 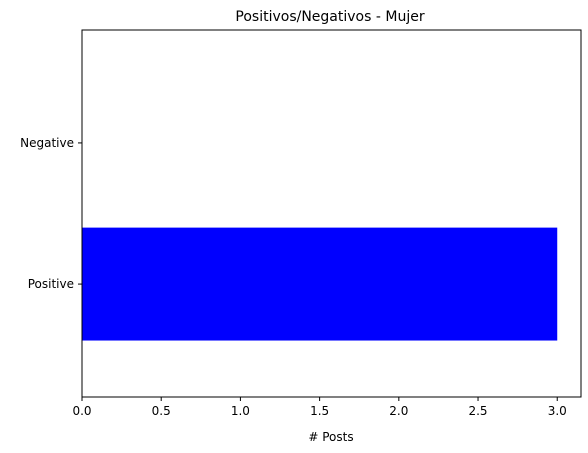 What do you see at coordinates (330, 437) in the screenshot?
I see `x-axis-title: # Posts` at bounding box center [330, 437].